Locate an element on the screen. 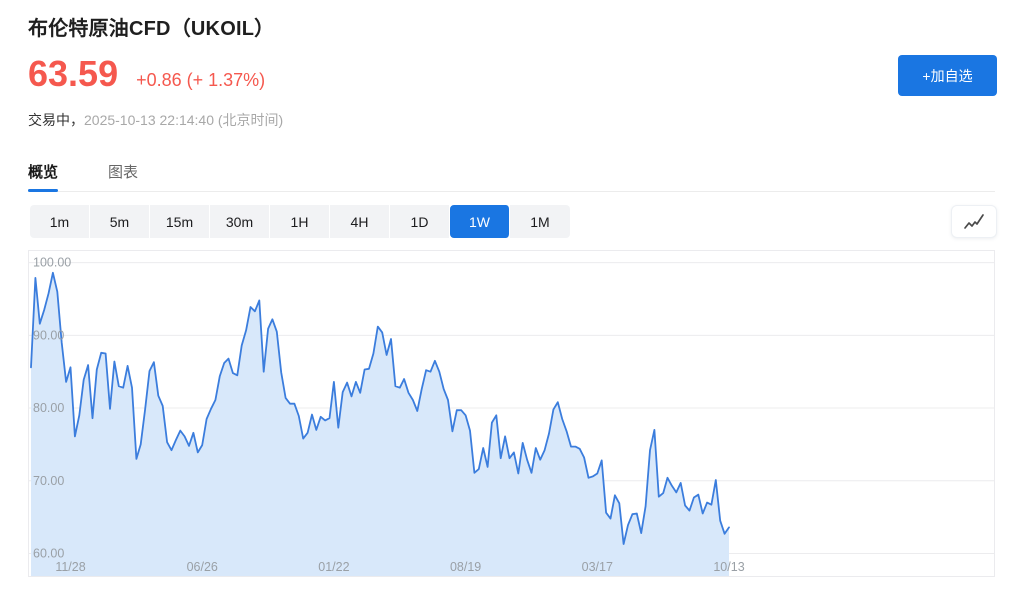  tab-1: 图表 is located at coordinates (123, 172).